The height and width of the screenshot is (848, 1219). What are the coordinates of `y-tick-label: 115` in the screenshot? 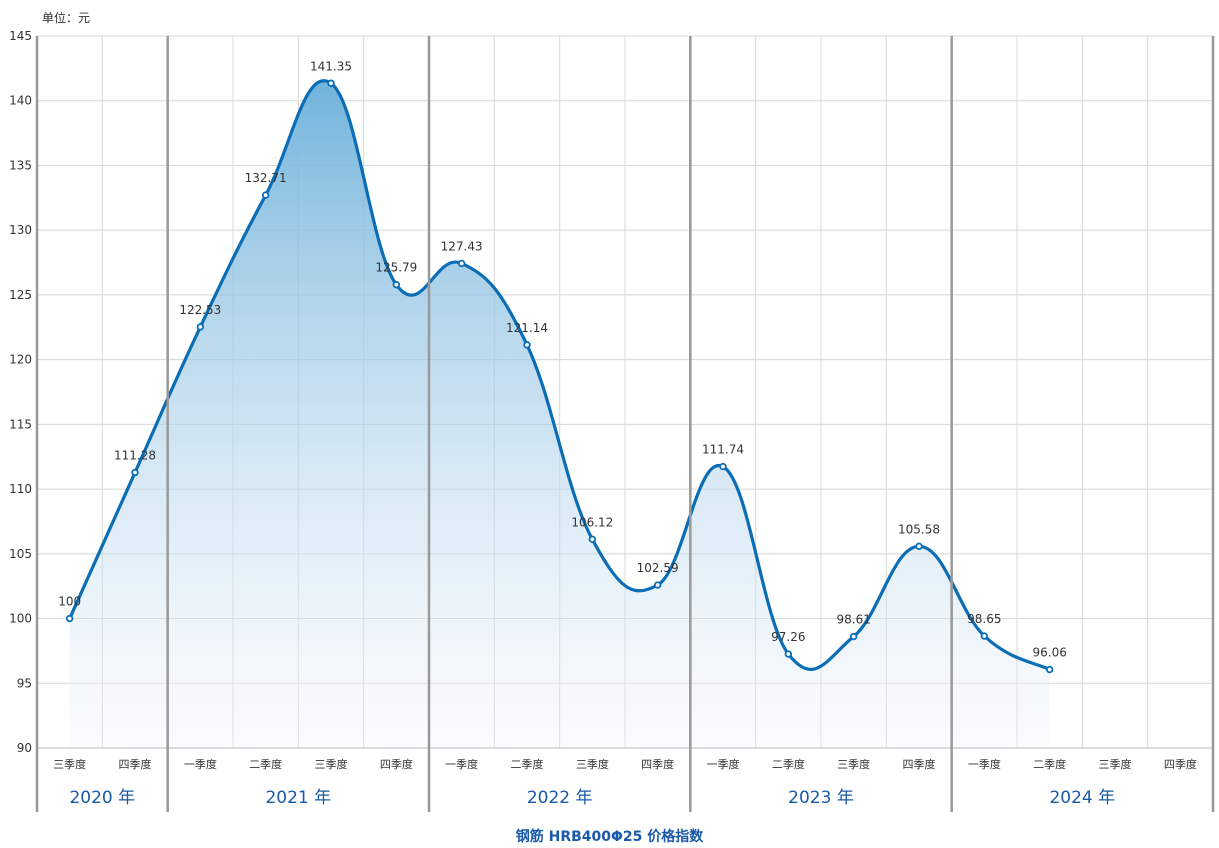 It's located at (20, 424).